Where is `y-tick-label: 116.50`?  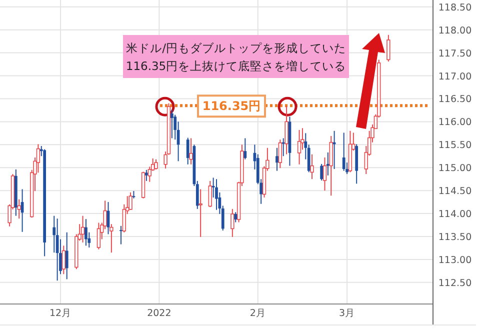 y-tick-label: 116.50 is located at coordinates (455, 100).